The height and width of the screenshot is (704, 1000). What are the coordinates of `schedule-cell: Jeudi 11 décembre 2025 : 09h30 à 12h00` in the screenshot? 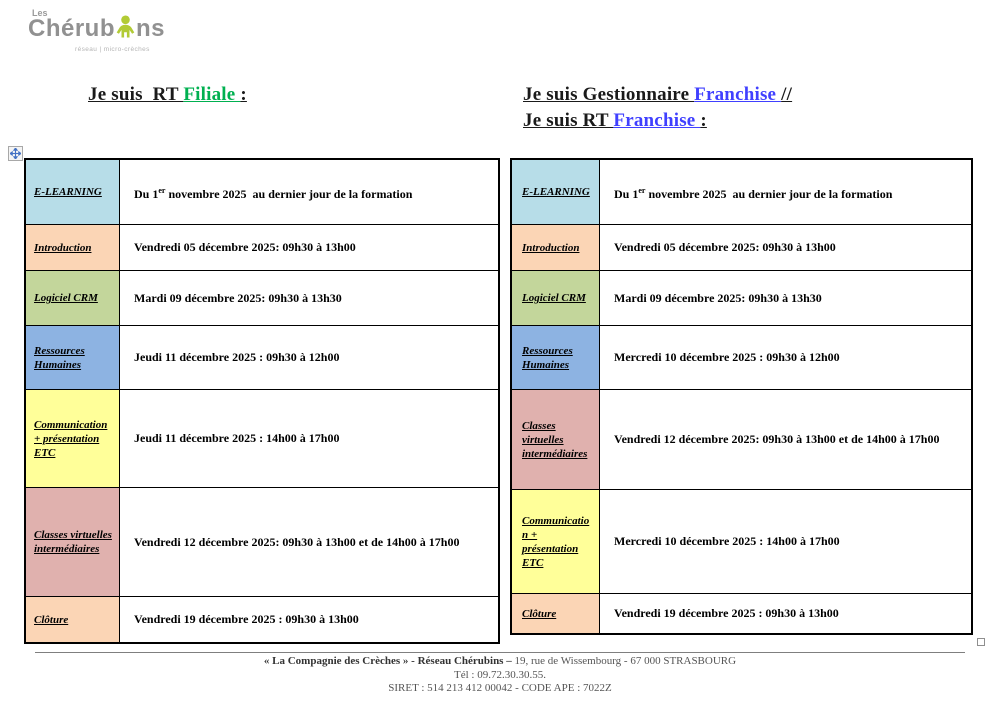 It's located at (309, 357).